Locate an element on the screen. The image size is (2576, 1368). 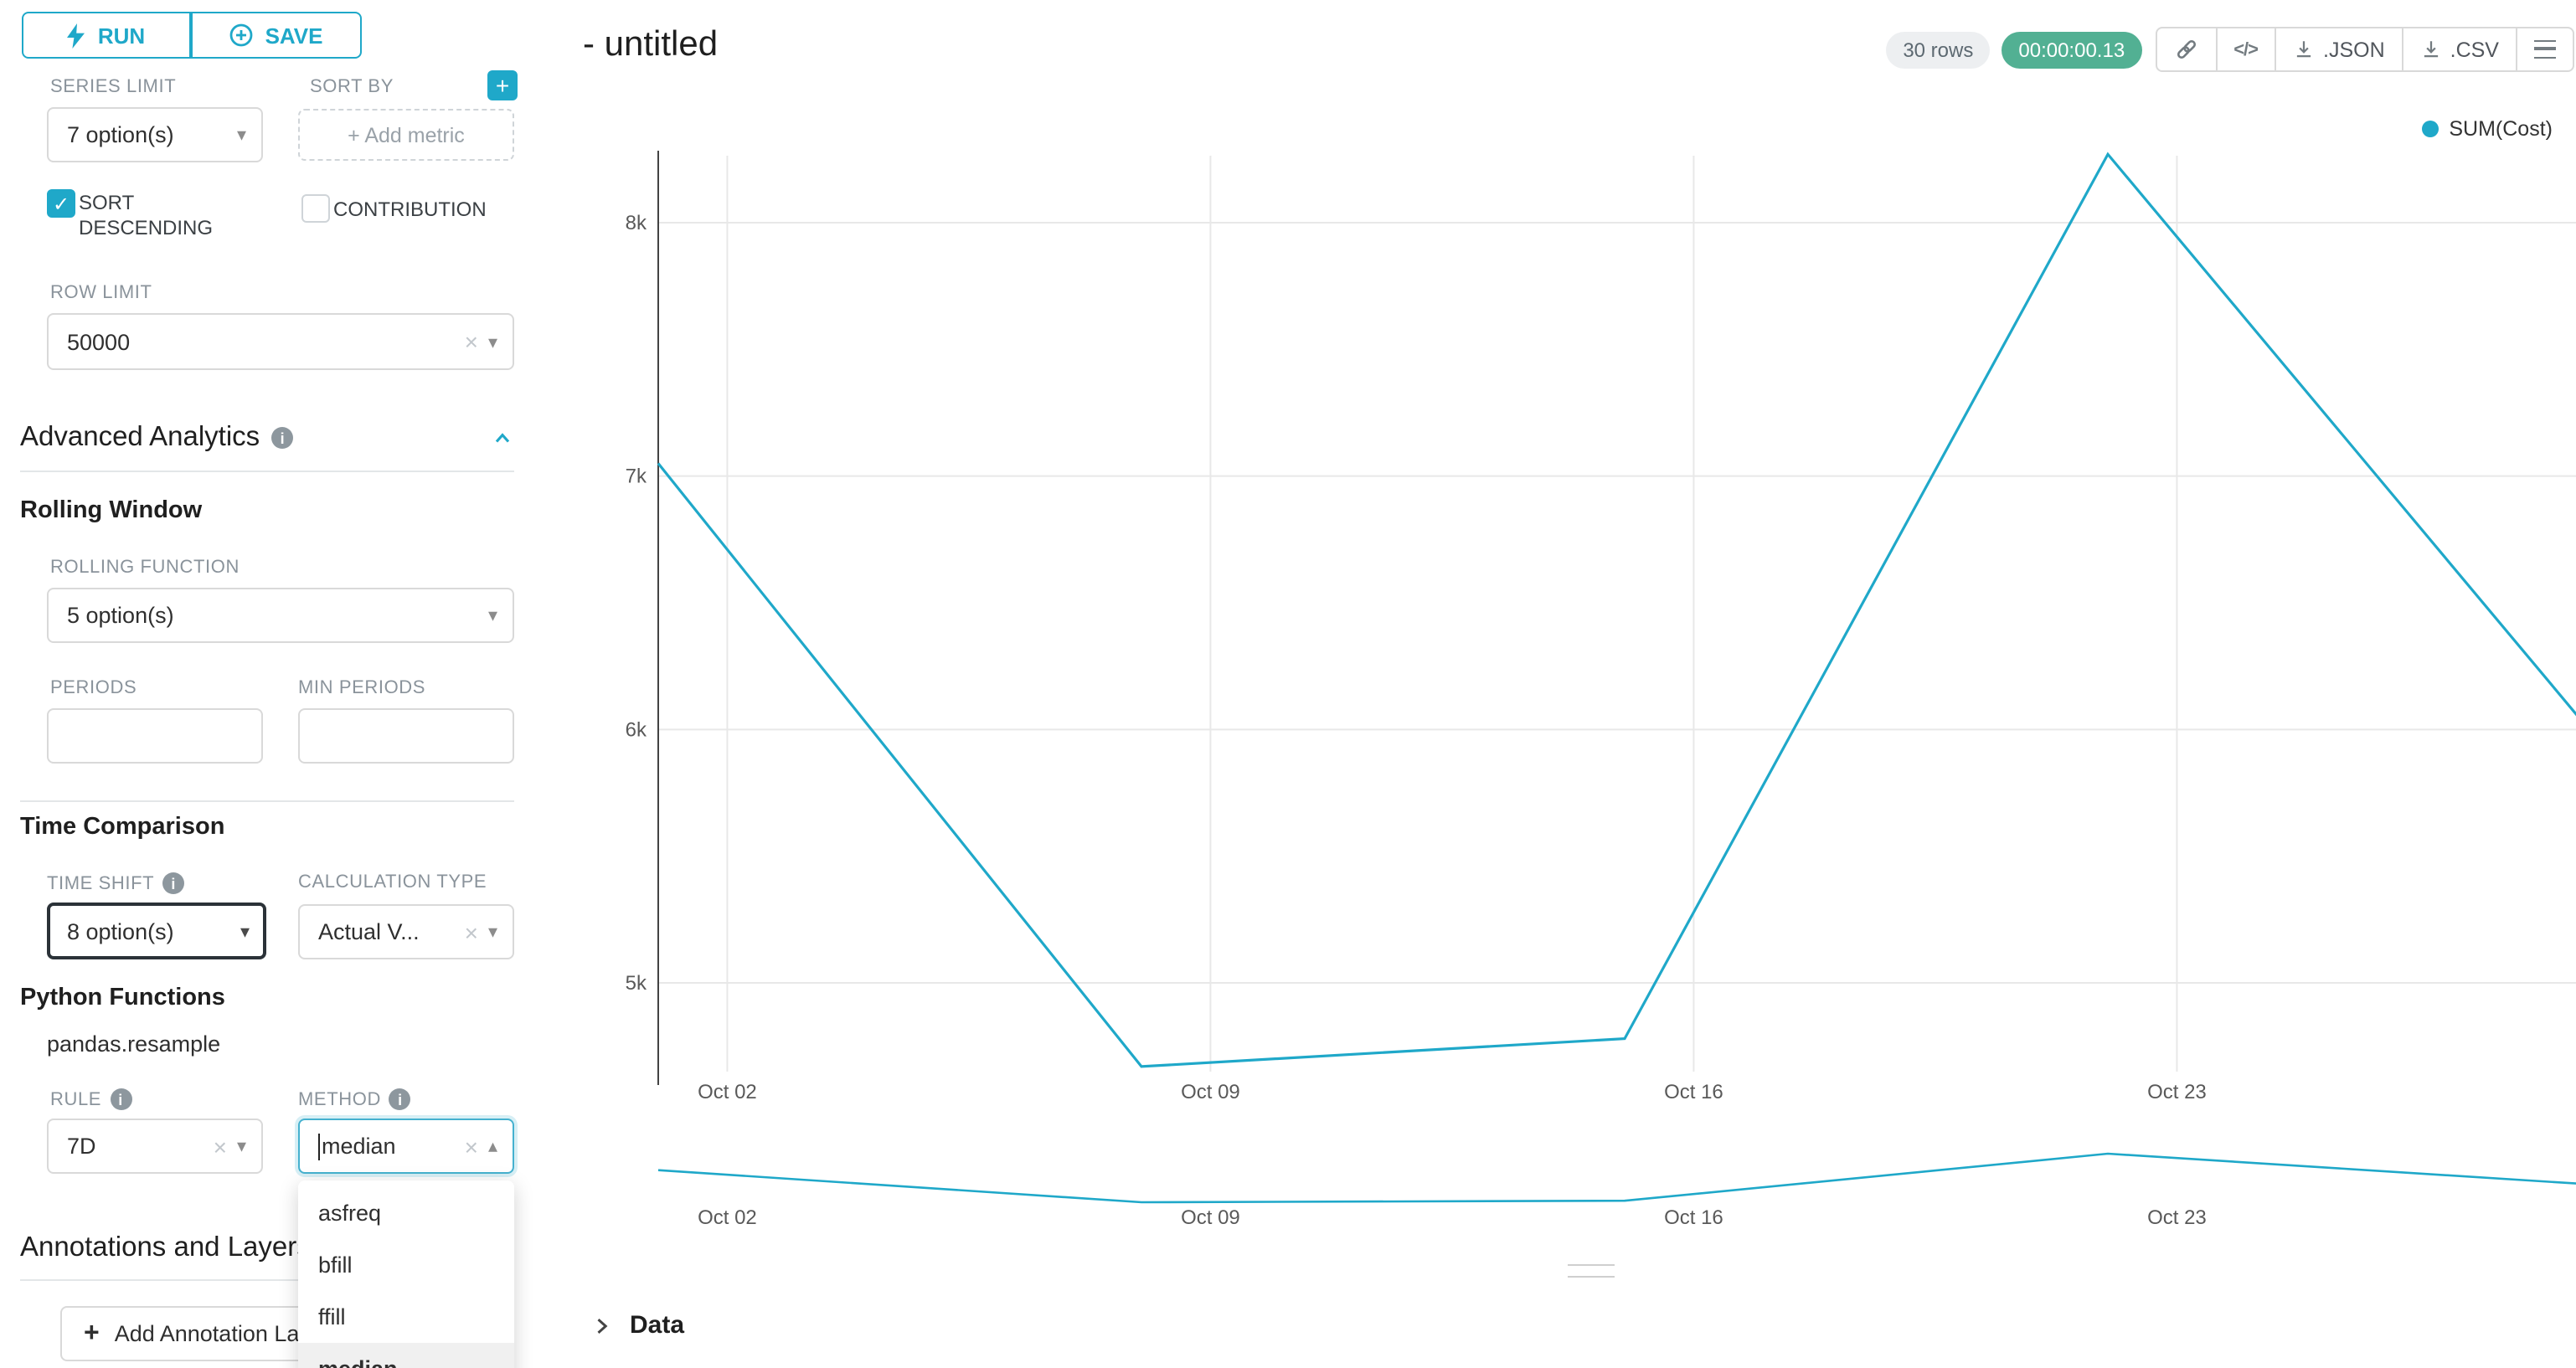
row-limit-select: 50000 × ▾ is located at coordinates (280, 341).